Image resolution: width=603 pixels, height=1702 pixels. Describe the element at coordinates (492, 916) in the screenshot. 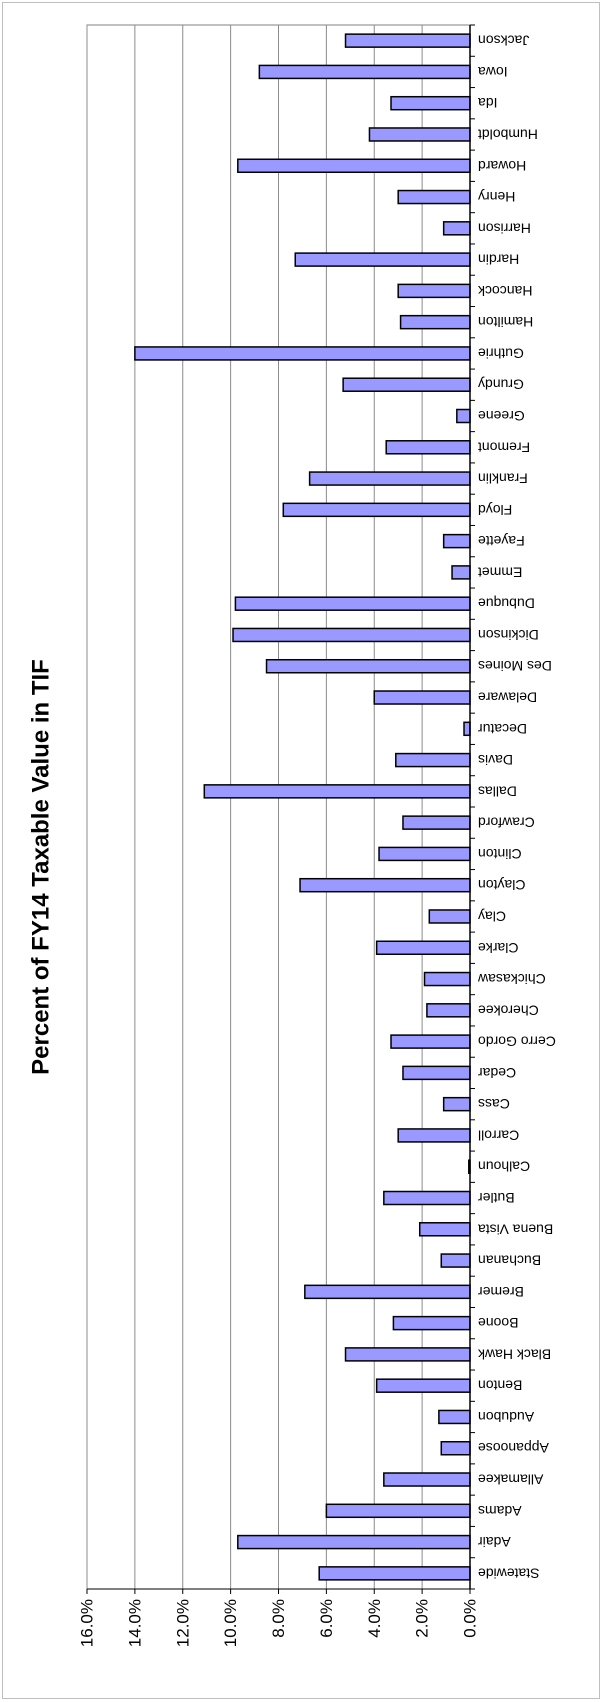

I see `category-label: Clay` at that location.